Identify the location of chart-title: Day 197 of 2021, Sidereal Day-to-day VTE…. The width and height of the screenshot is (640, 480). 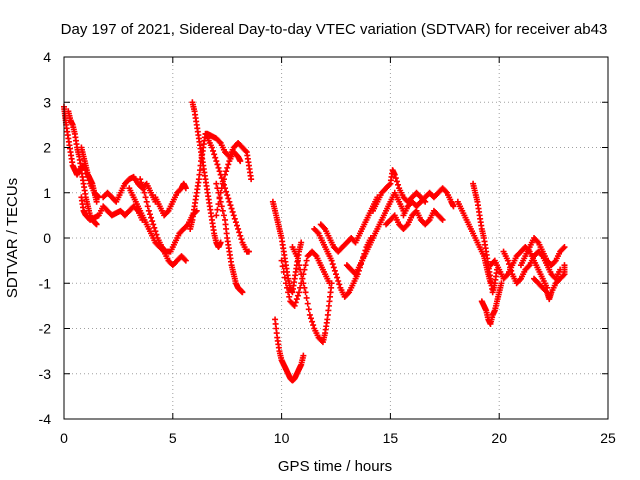
(334, 29).